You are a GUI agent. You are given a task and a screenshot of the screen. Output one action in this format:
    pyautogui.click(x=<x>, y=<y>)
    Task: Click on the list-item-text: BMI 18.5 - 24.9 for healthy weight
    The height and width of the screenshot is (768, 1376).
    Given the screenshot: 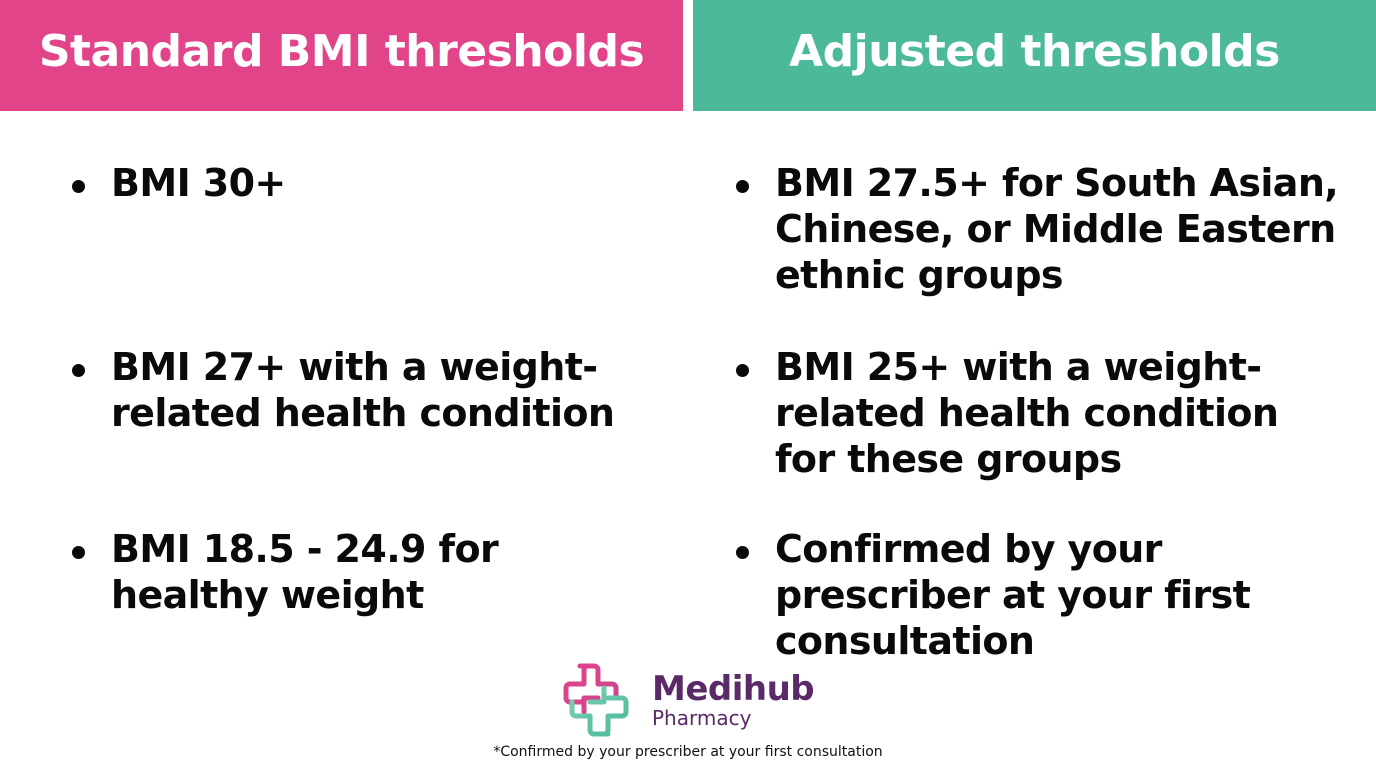 What is the action you would take?
    pyautogui.click(x=305, y=572)
    